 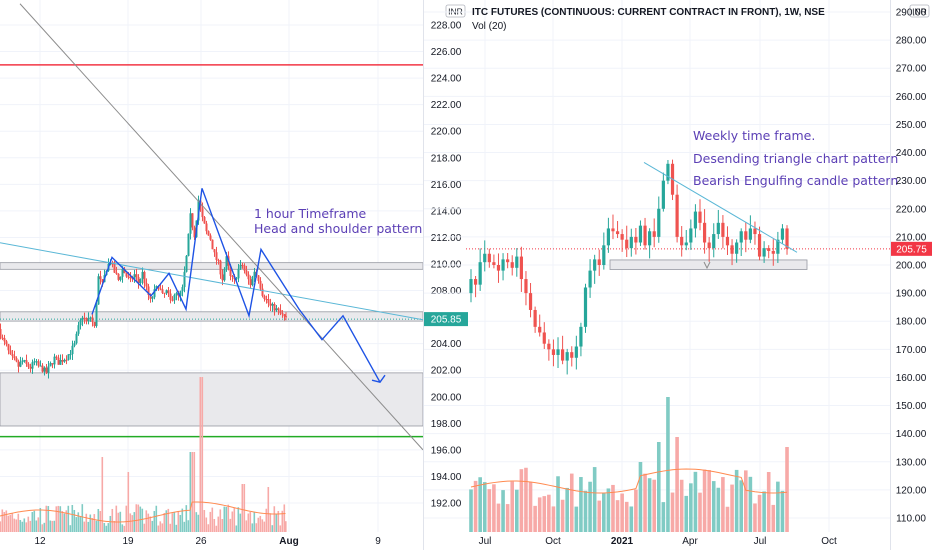 I want to click on left-y-tick-label: 200.00, so click(x=446, y=397).